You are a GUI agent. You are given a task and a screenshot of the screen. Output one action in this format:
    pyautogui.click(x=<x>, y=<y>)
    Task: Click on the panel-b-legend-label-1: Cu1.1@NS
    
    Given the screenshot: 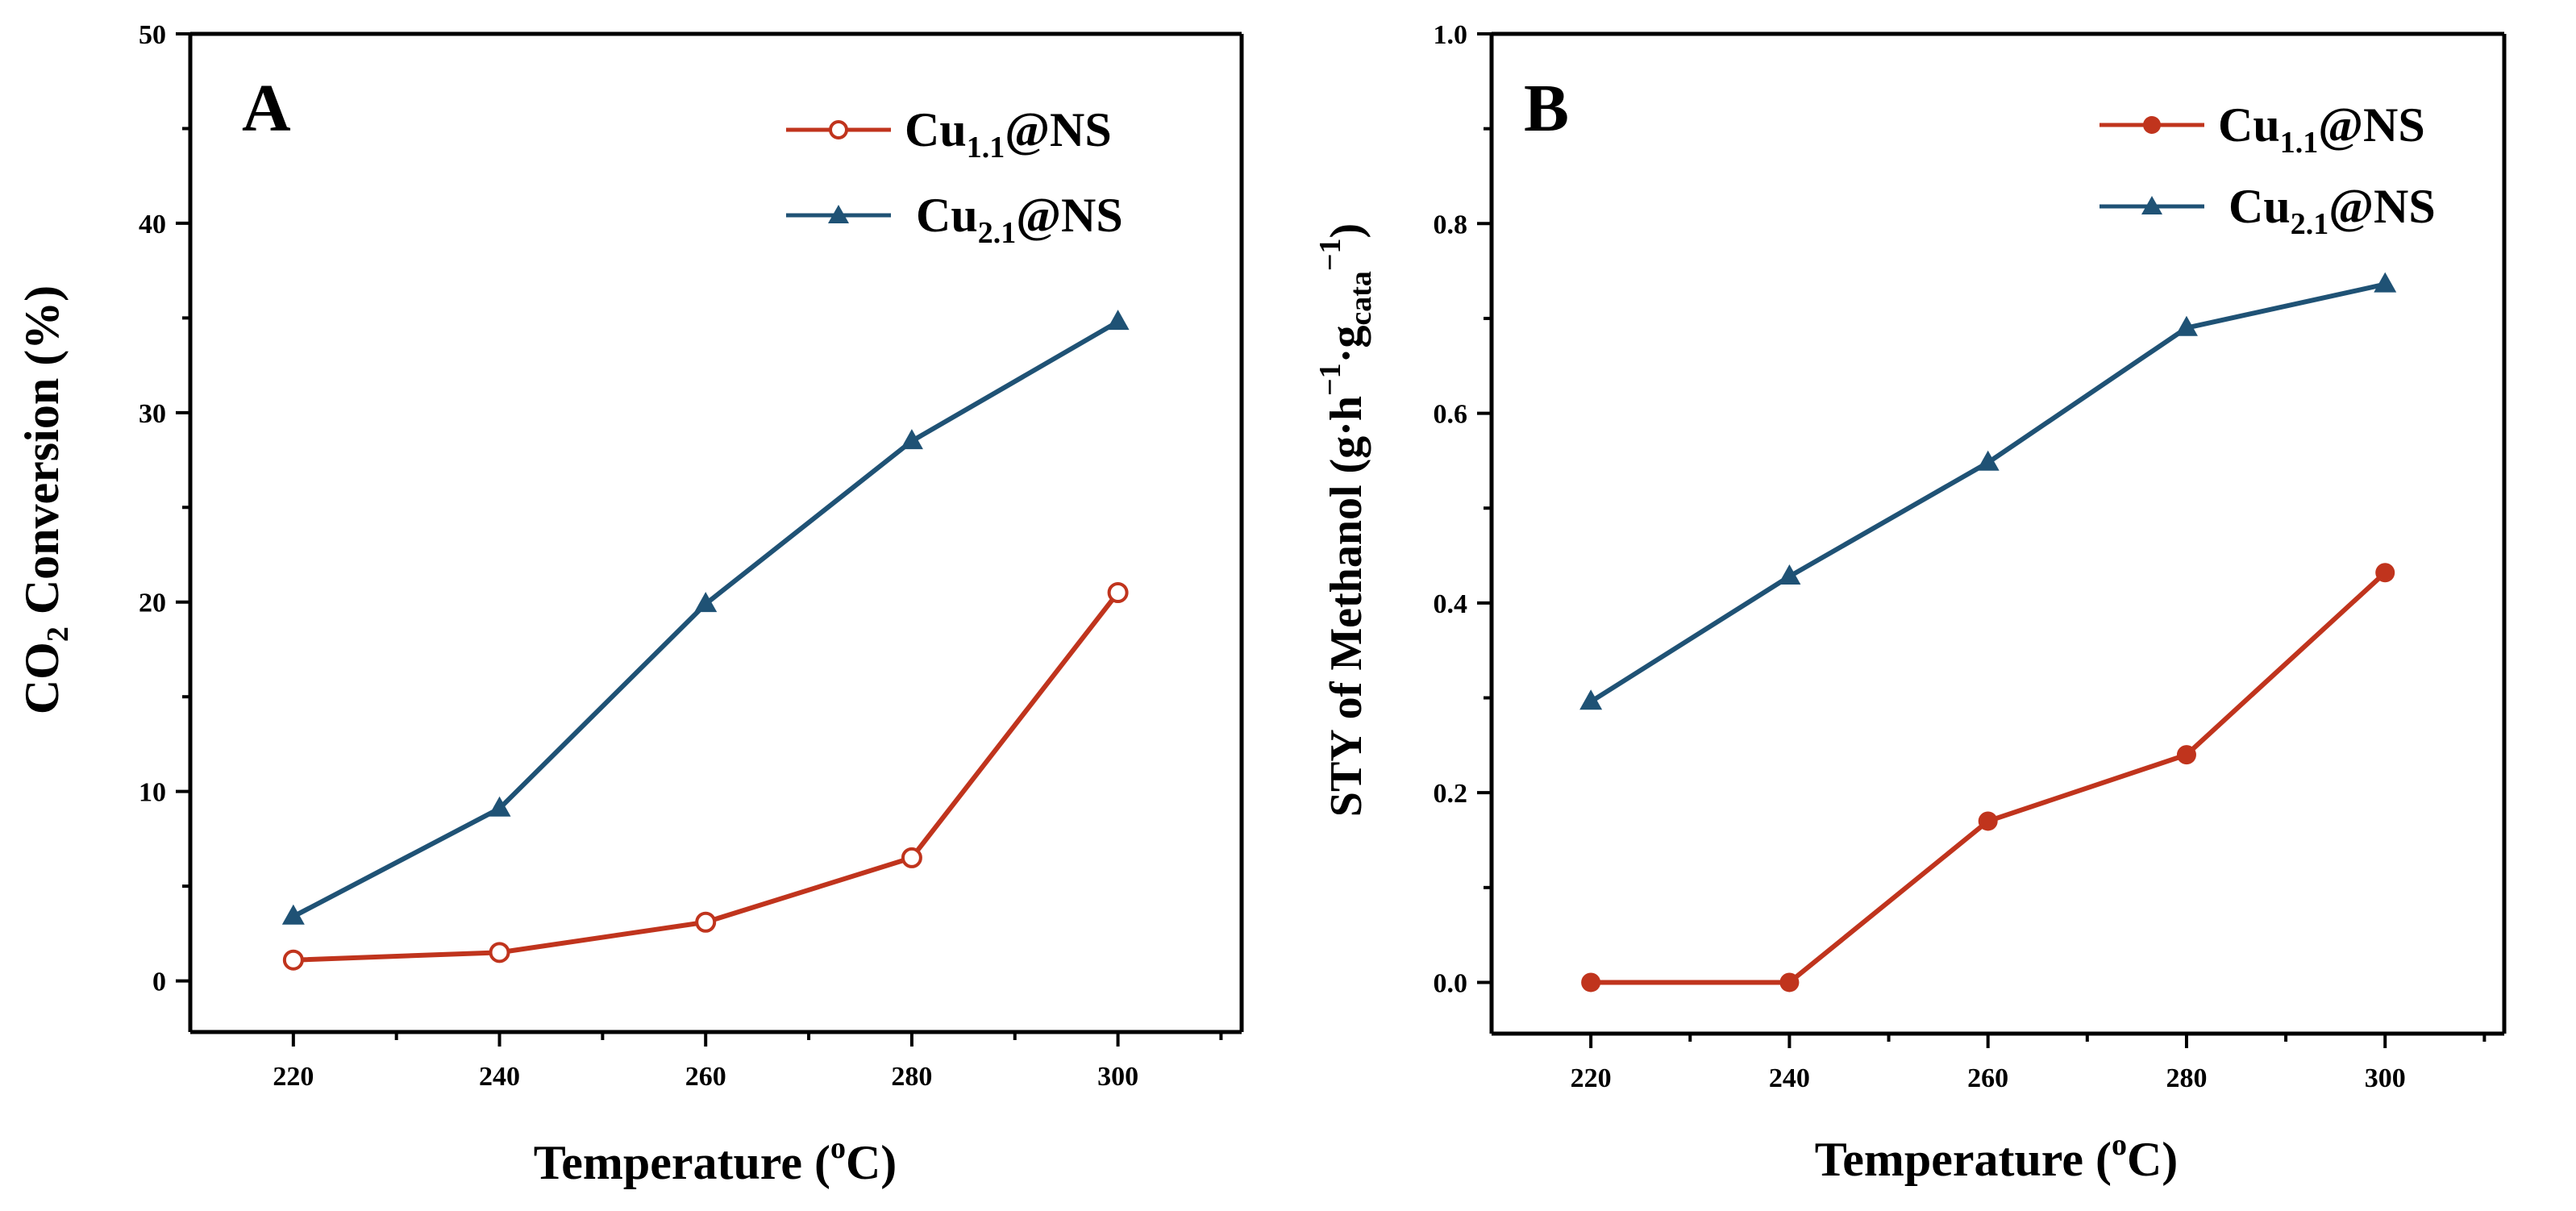 What is the action you would take?
    pyautogui.click(x=2322, y=129)
    